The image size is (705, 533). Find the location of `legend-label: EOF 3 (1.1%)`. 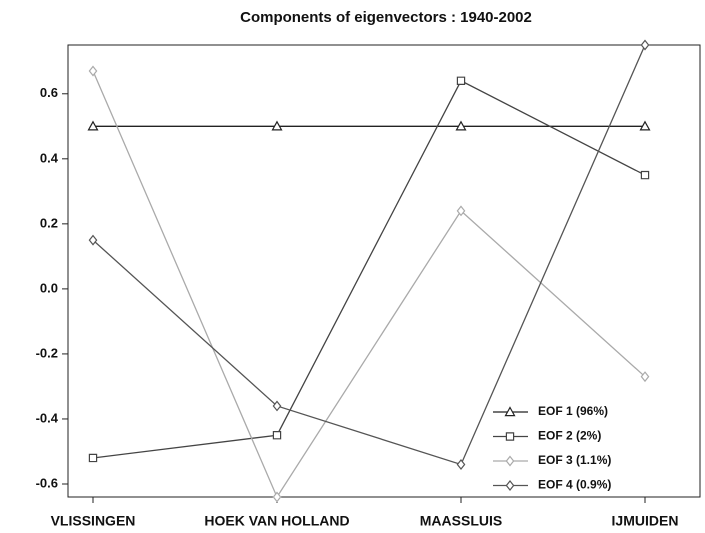

legend-label: EOF 3 (1.1%) is located at coordinates (574, 460).